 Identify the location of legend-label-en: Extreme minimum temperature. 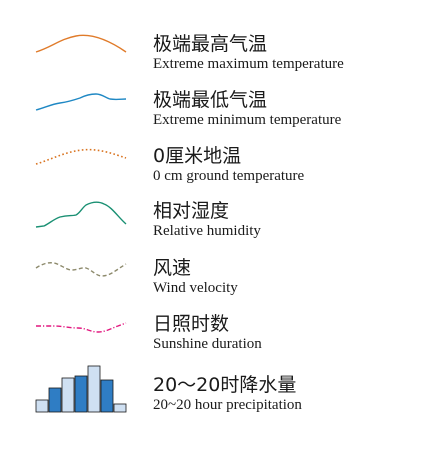
(247, 120).